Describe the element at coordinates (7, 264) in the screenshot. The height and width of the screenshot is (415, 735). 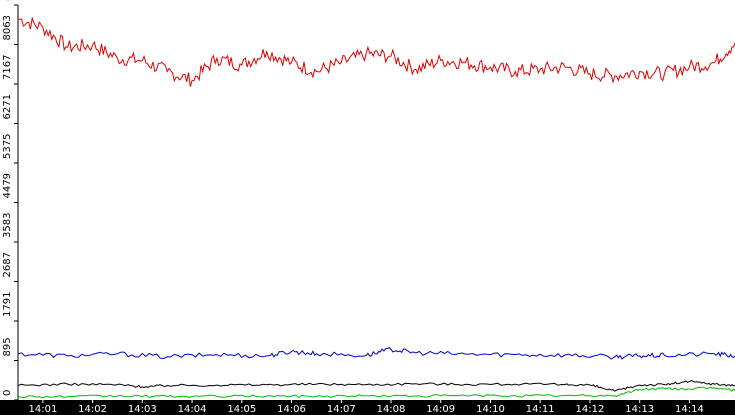
I see `y-tick-label: 2687` at that location.